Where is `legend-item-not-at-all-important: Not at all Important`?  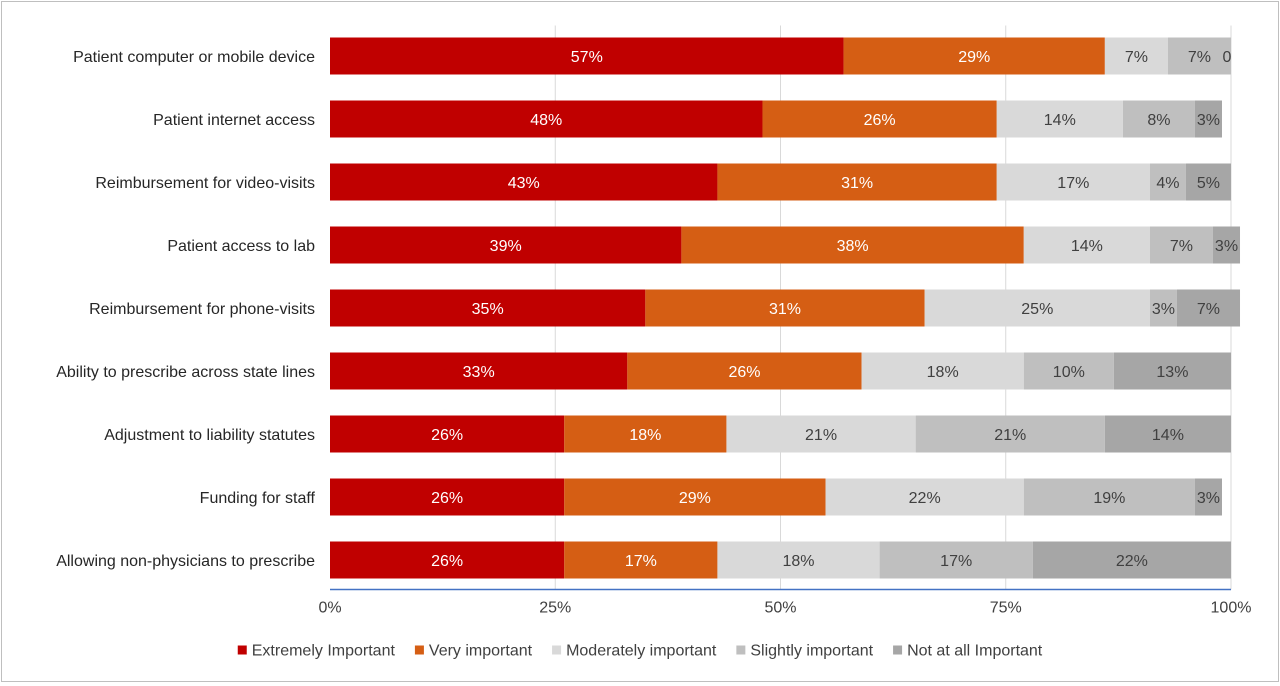 legend-item-not-at-all-important: Not at all Important is located at coordinates (968, 651).